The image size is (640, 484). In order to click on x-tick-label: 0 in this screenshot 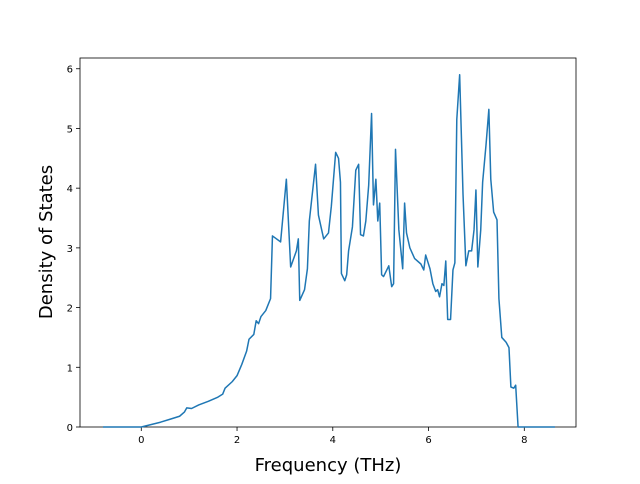, I will do `click(141, 440)`.